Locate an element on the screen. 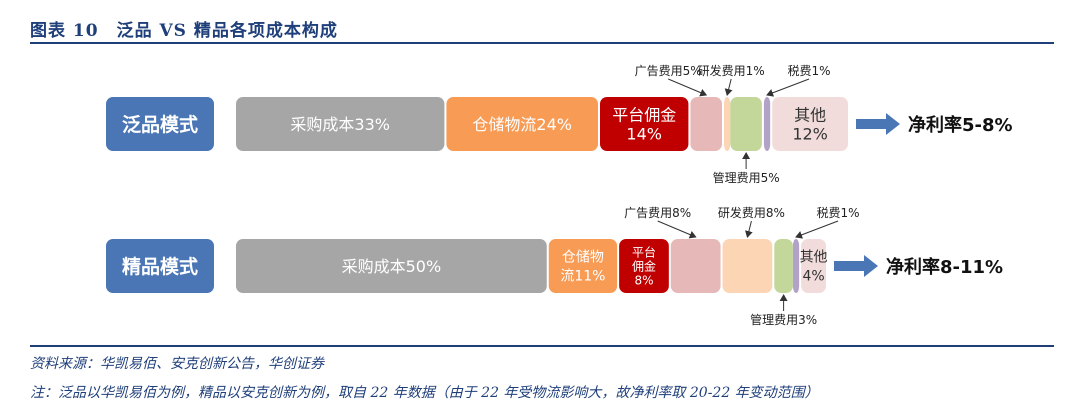  segment-label: 8% is located at coordinates (643, 280).